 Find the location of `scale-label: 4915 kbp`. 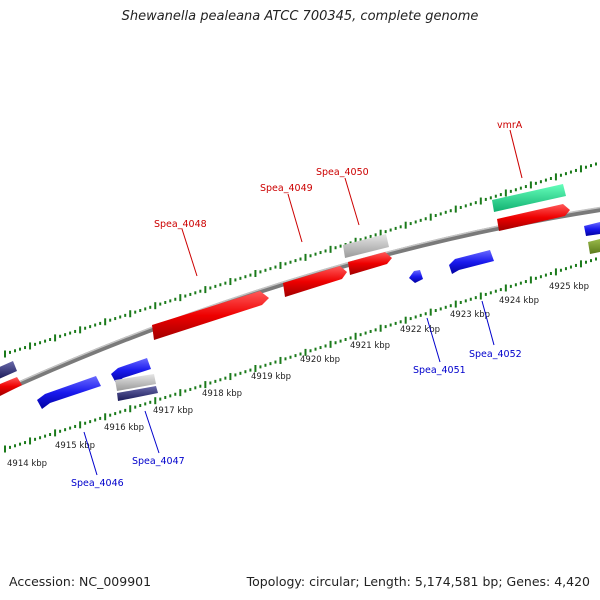

scale-label: 4915 kbp is located at coordinates (75, 446).